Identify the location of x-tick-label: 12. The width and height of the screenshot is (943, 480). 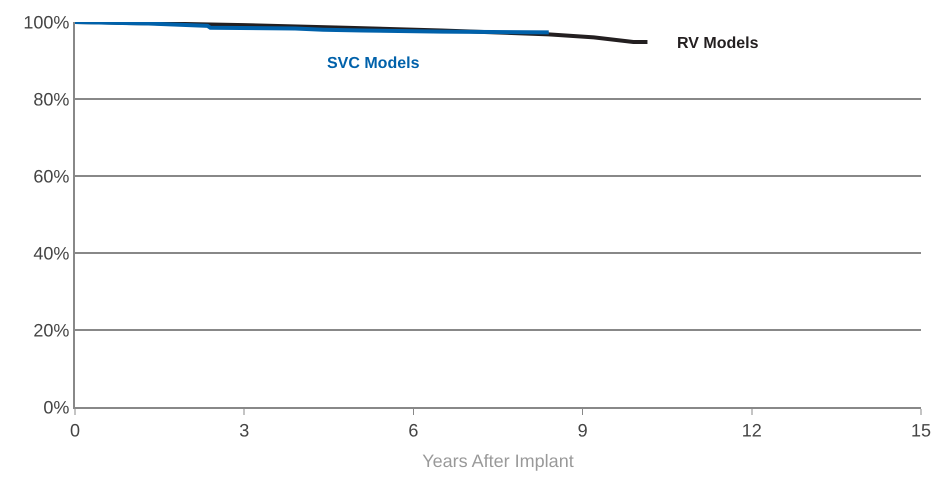
(752, 430).